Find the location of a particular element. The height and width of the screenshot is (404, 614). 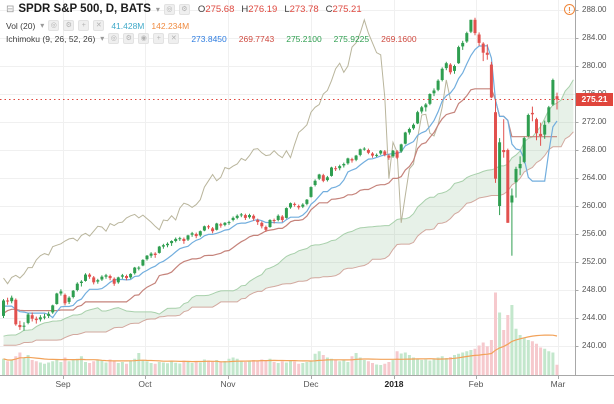

symbol-title: SPDR S&P 500, D, BATS is located at coordinates (84, 9).